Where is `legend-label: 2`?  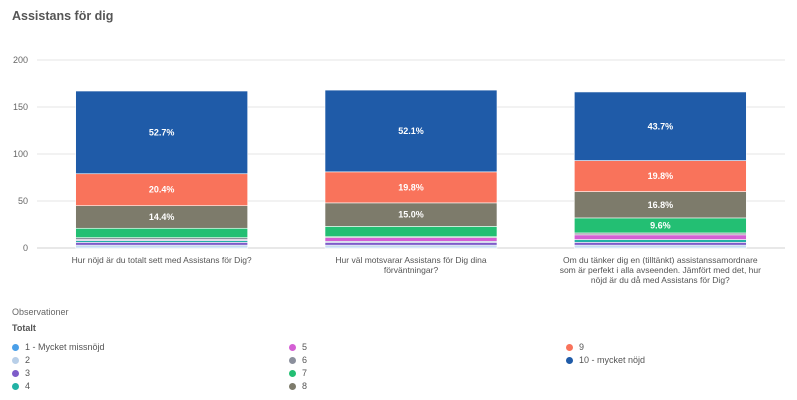 legend-label: 2 is located at coordinates (28, 360).